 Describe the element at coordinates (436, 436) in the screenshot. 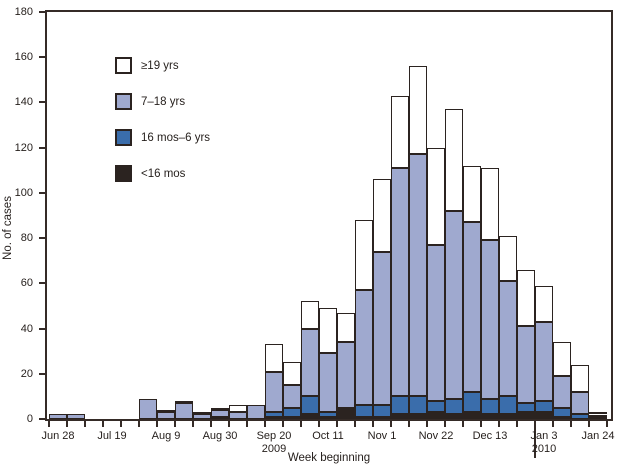

I see `x-tick-label: Nov 22` at that location.